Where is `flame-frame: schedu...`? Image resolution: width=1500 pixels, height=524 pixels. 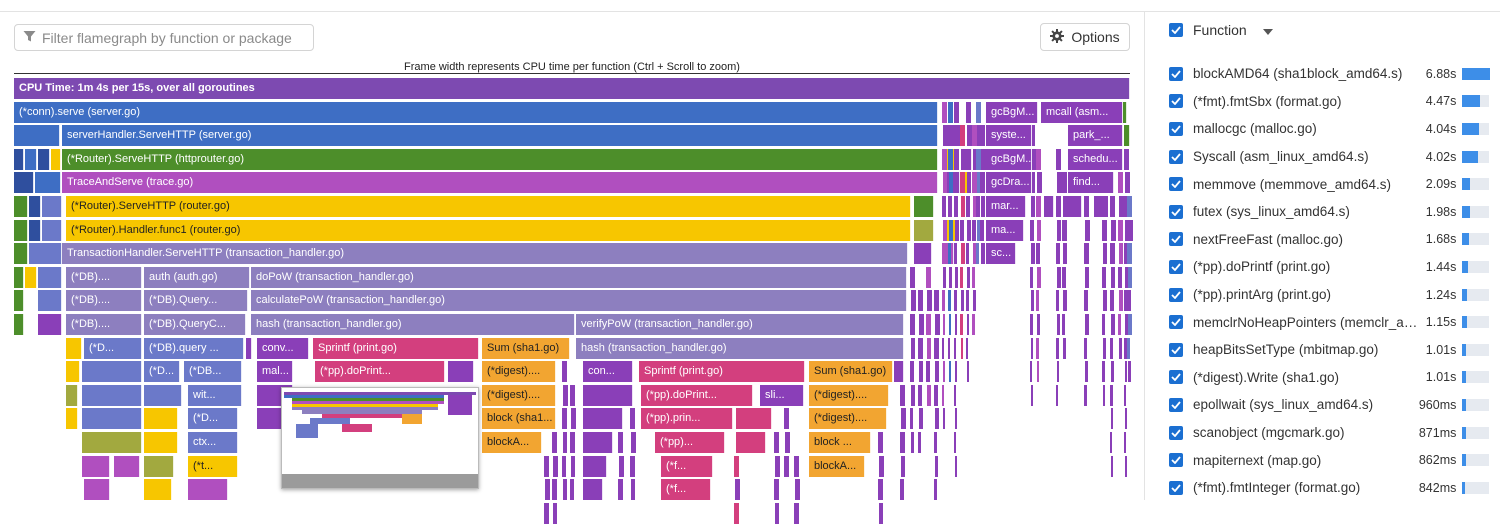
flame-frame: schedu... is located at coordinates (1095, 159).